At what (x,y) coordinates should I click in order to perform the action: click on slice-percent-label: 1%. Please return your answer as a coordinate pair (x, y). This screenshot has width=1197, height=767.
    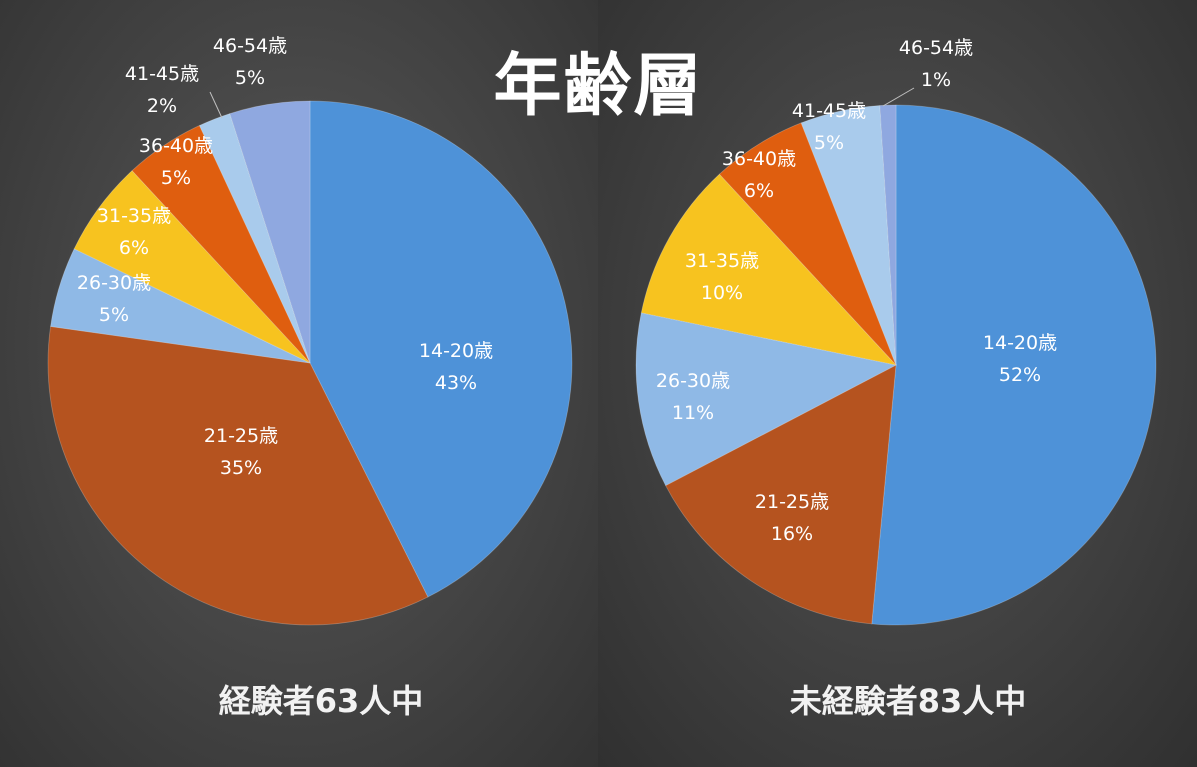
    Looking at the image, I should click on (936, 80).